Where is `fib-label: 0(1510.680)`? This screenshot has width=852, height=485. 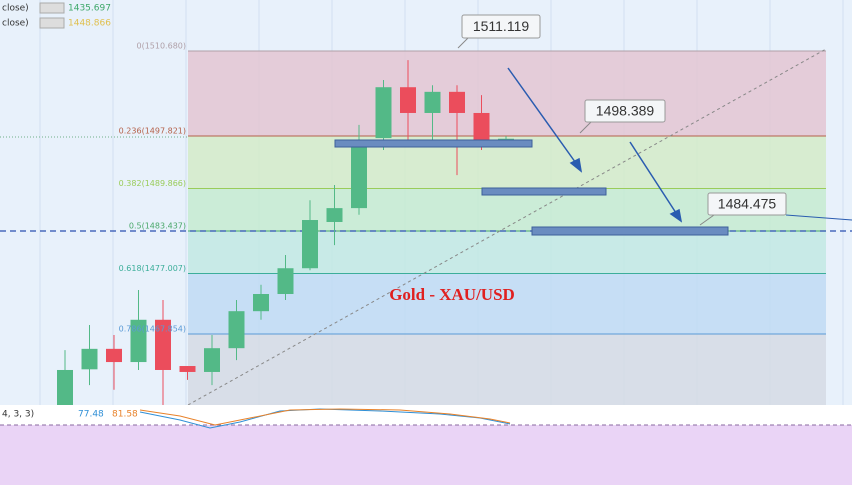
fib-label: 0(1510.680) is located at coordinates (161, 46).